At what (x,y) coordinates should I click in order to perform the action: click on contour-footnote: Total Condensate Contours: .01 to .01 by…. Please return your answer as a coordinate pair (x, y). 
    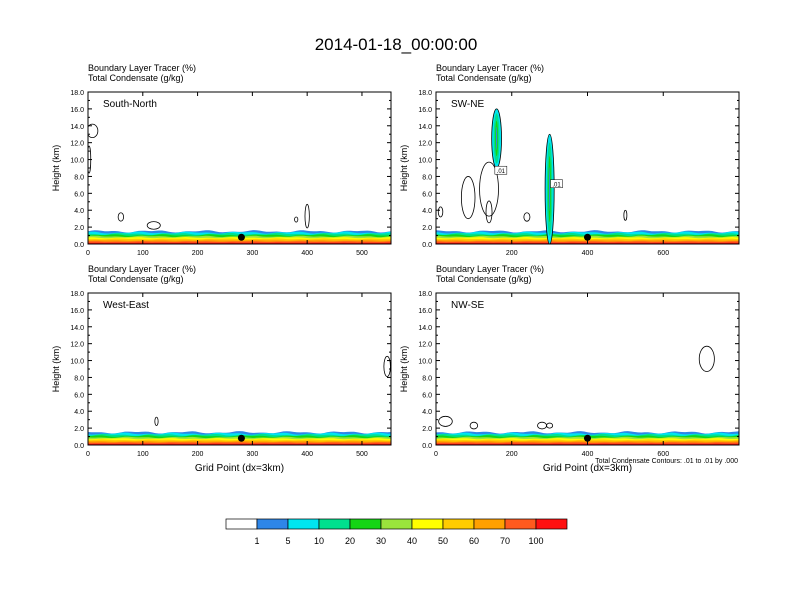
    Looking at the image, I should click on (666, 461).